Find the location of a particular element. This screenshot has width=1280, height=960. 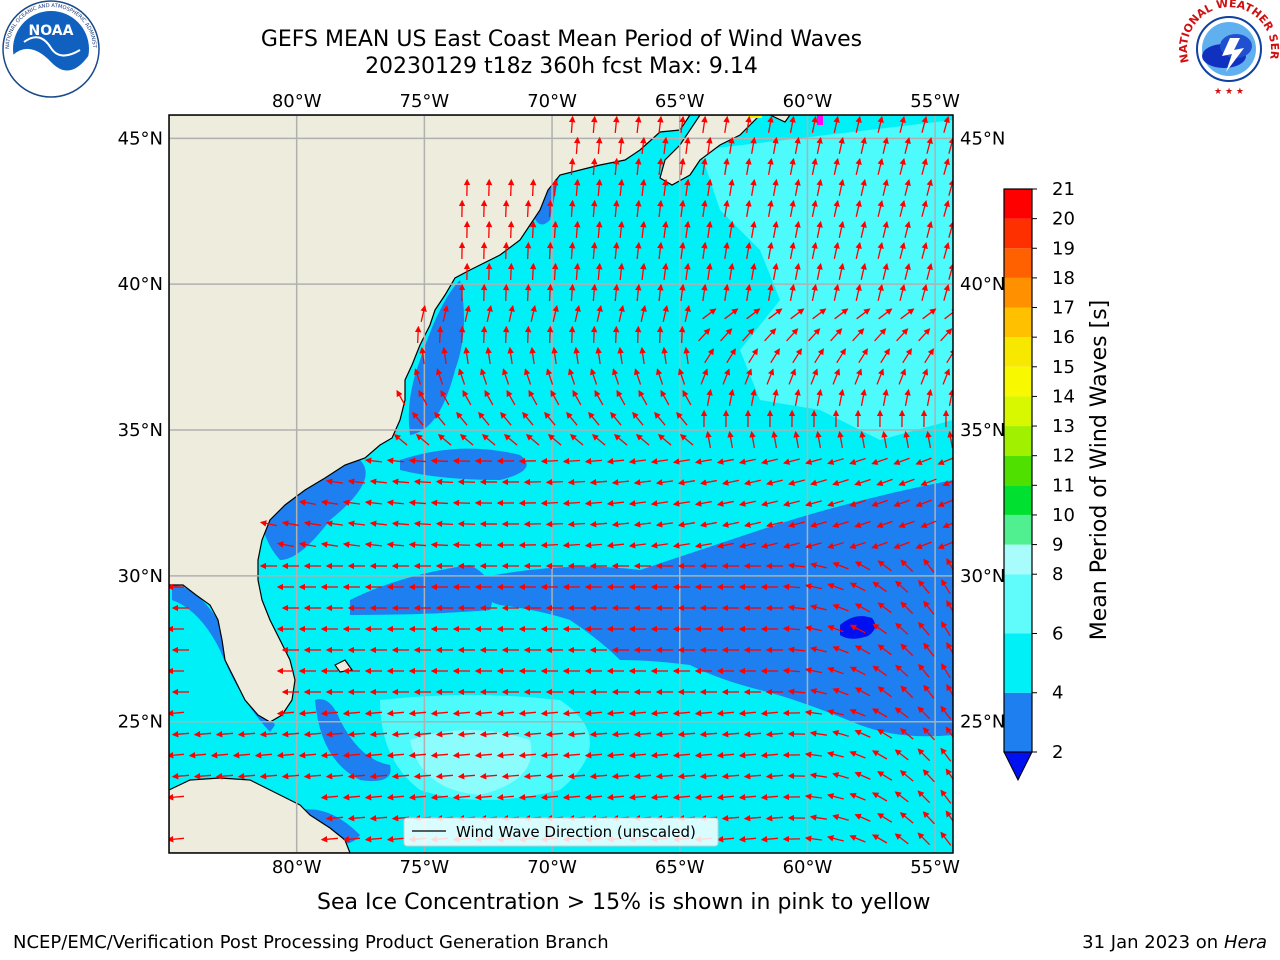

lat-label-left: 35°N is located at coordinates (140, 430).